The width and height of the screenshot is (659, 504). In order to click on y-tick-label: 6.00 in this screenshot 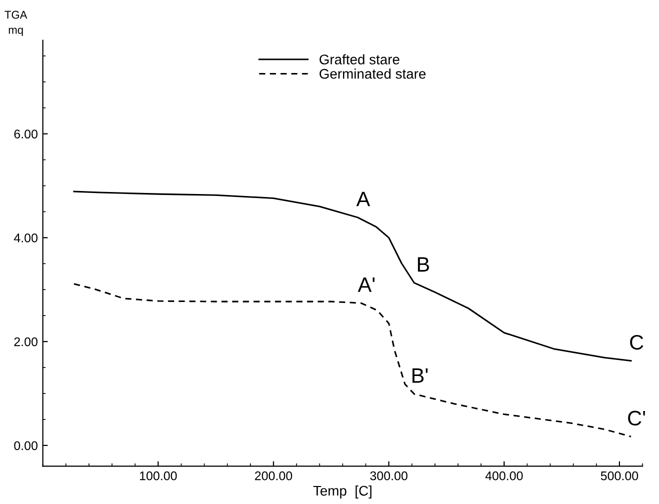, I will do `click(26, 134)`.